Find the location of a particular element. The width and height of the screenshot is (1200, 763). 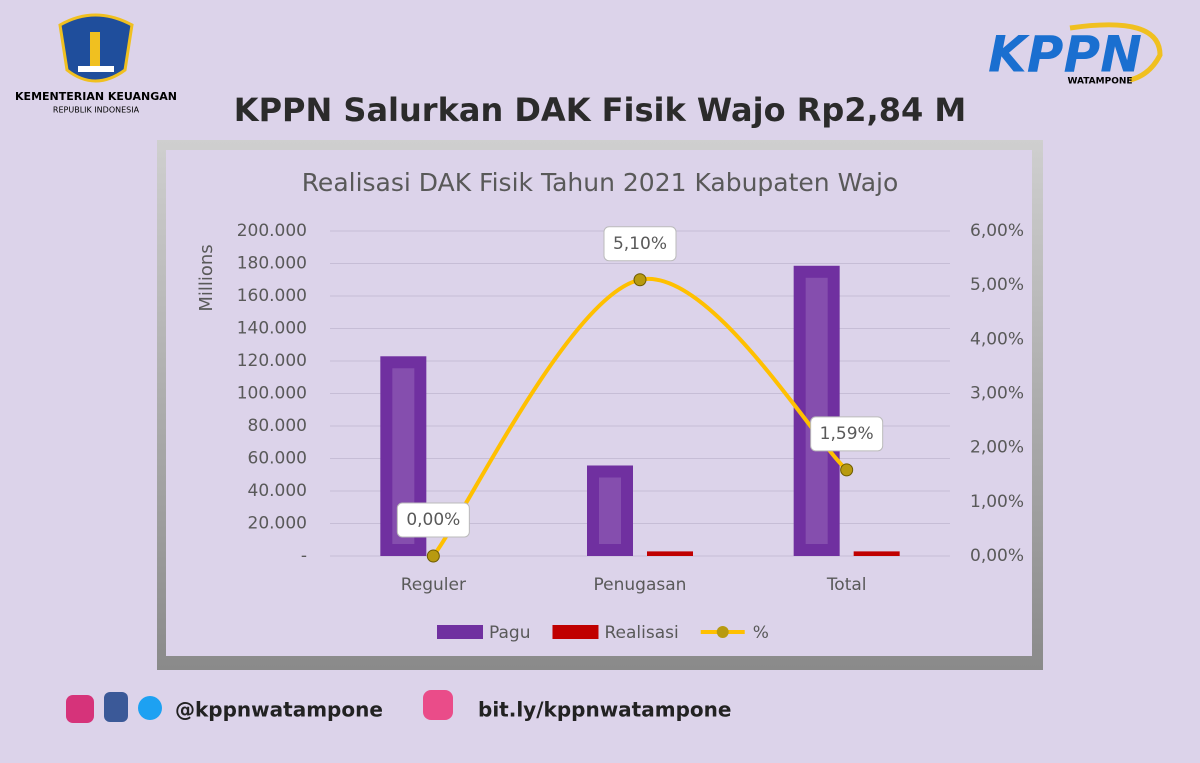

brand-sub: WATAMPONE is located at coordinates (1099, 82).